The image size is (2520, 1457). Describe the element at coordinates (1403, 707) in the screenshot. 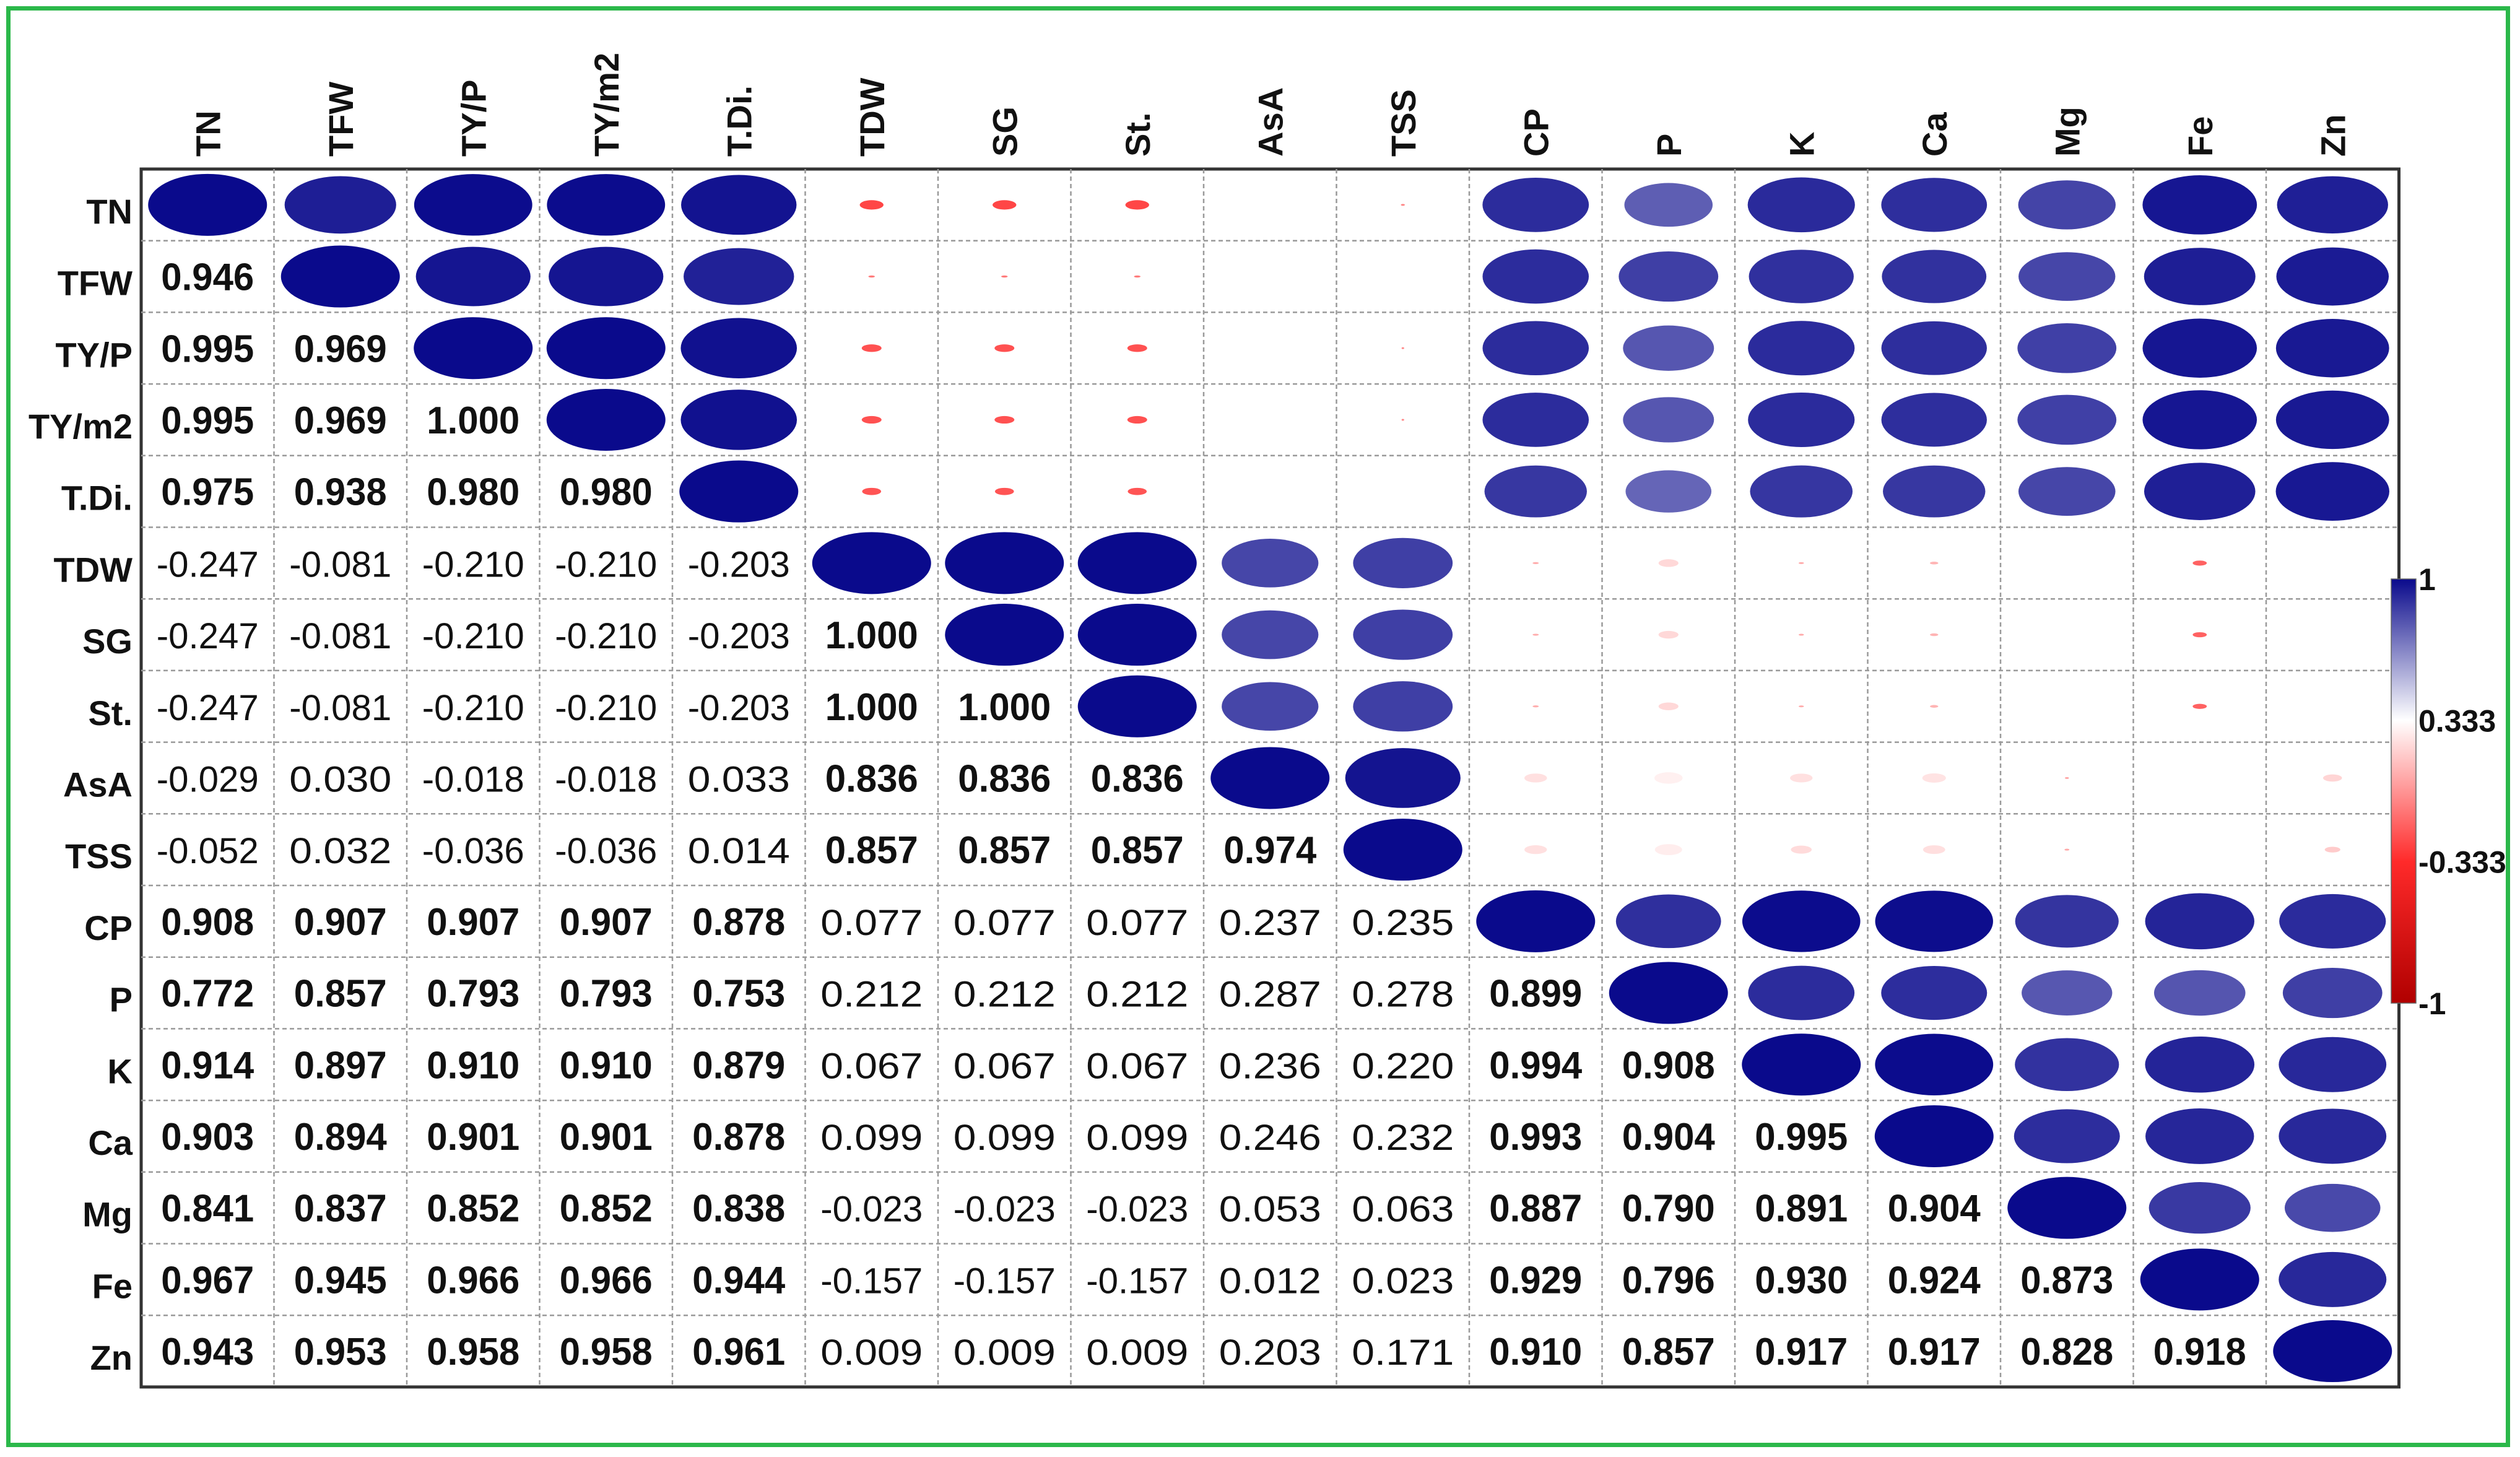

I see `corr-ellipse-St.-TSS` at that location.